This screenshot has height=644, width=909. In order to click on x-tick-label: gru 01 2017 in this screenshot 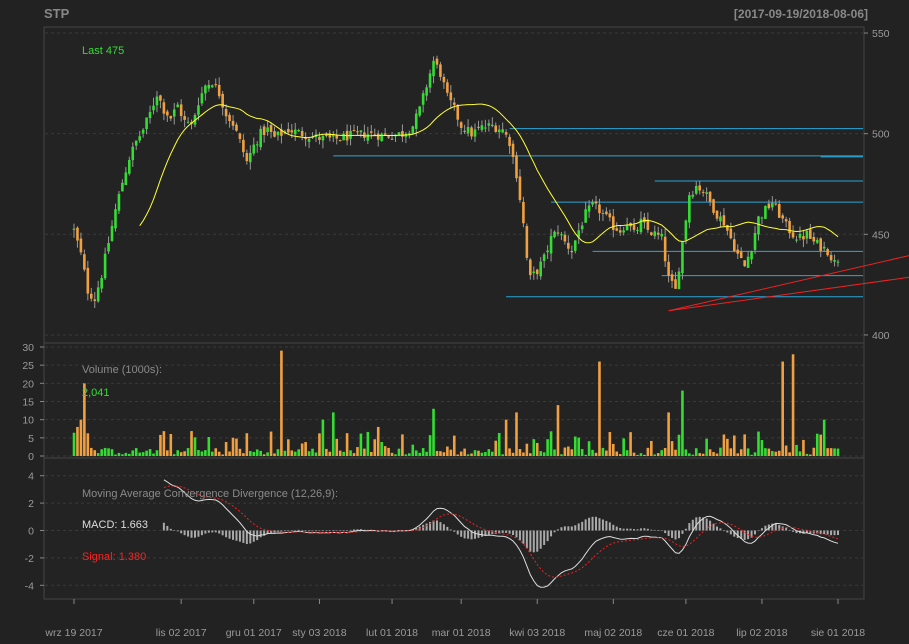, I will do `click(254, 633)`.